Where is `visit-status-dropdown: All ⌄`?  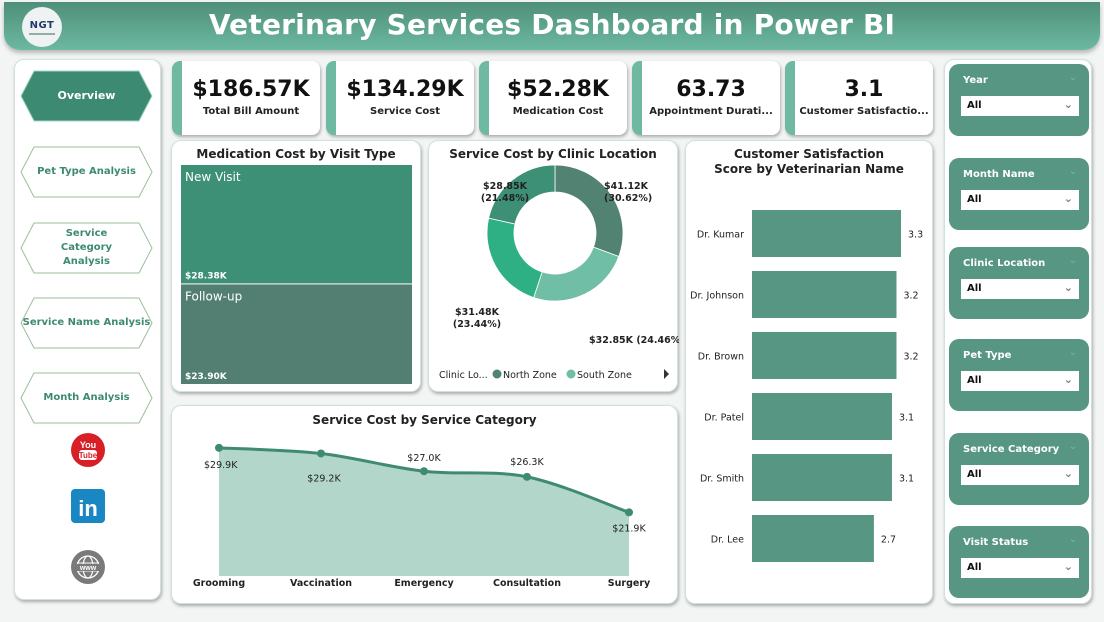 visit-status-dropdown: All ⌄ is located at coordinates (1020, 568).